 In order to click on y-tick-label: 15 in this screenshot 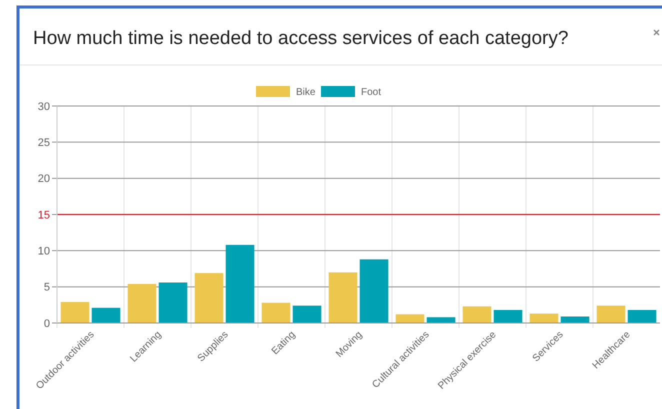, I will do `click(44, 215)`.